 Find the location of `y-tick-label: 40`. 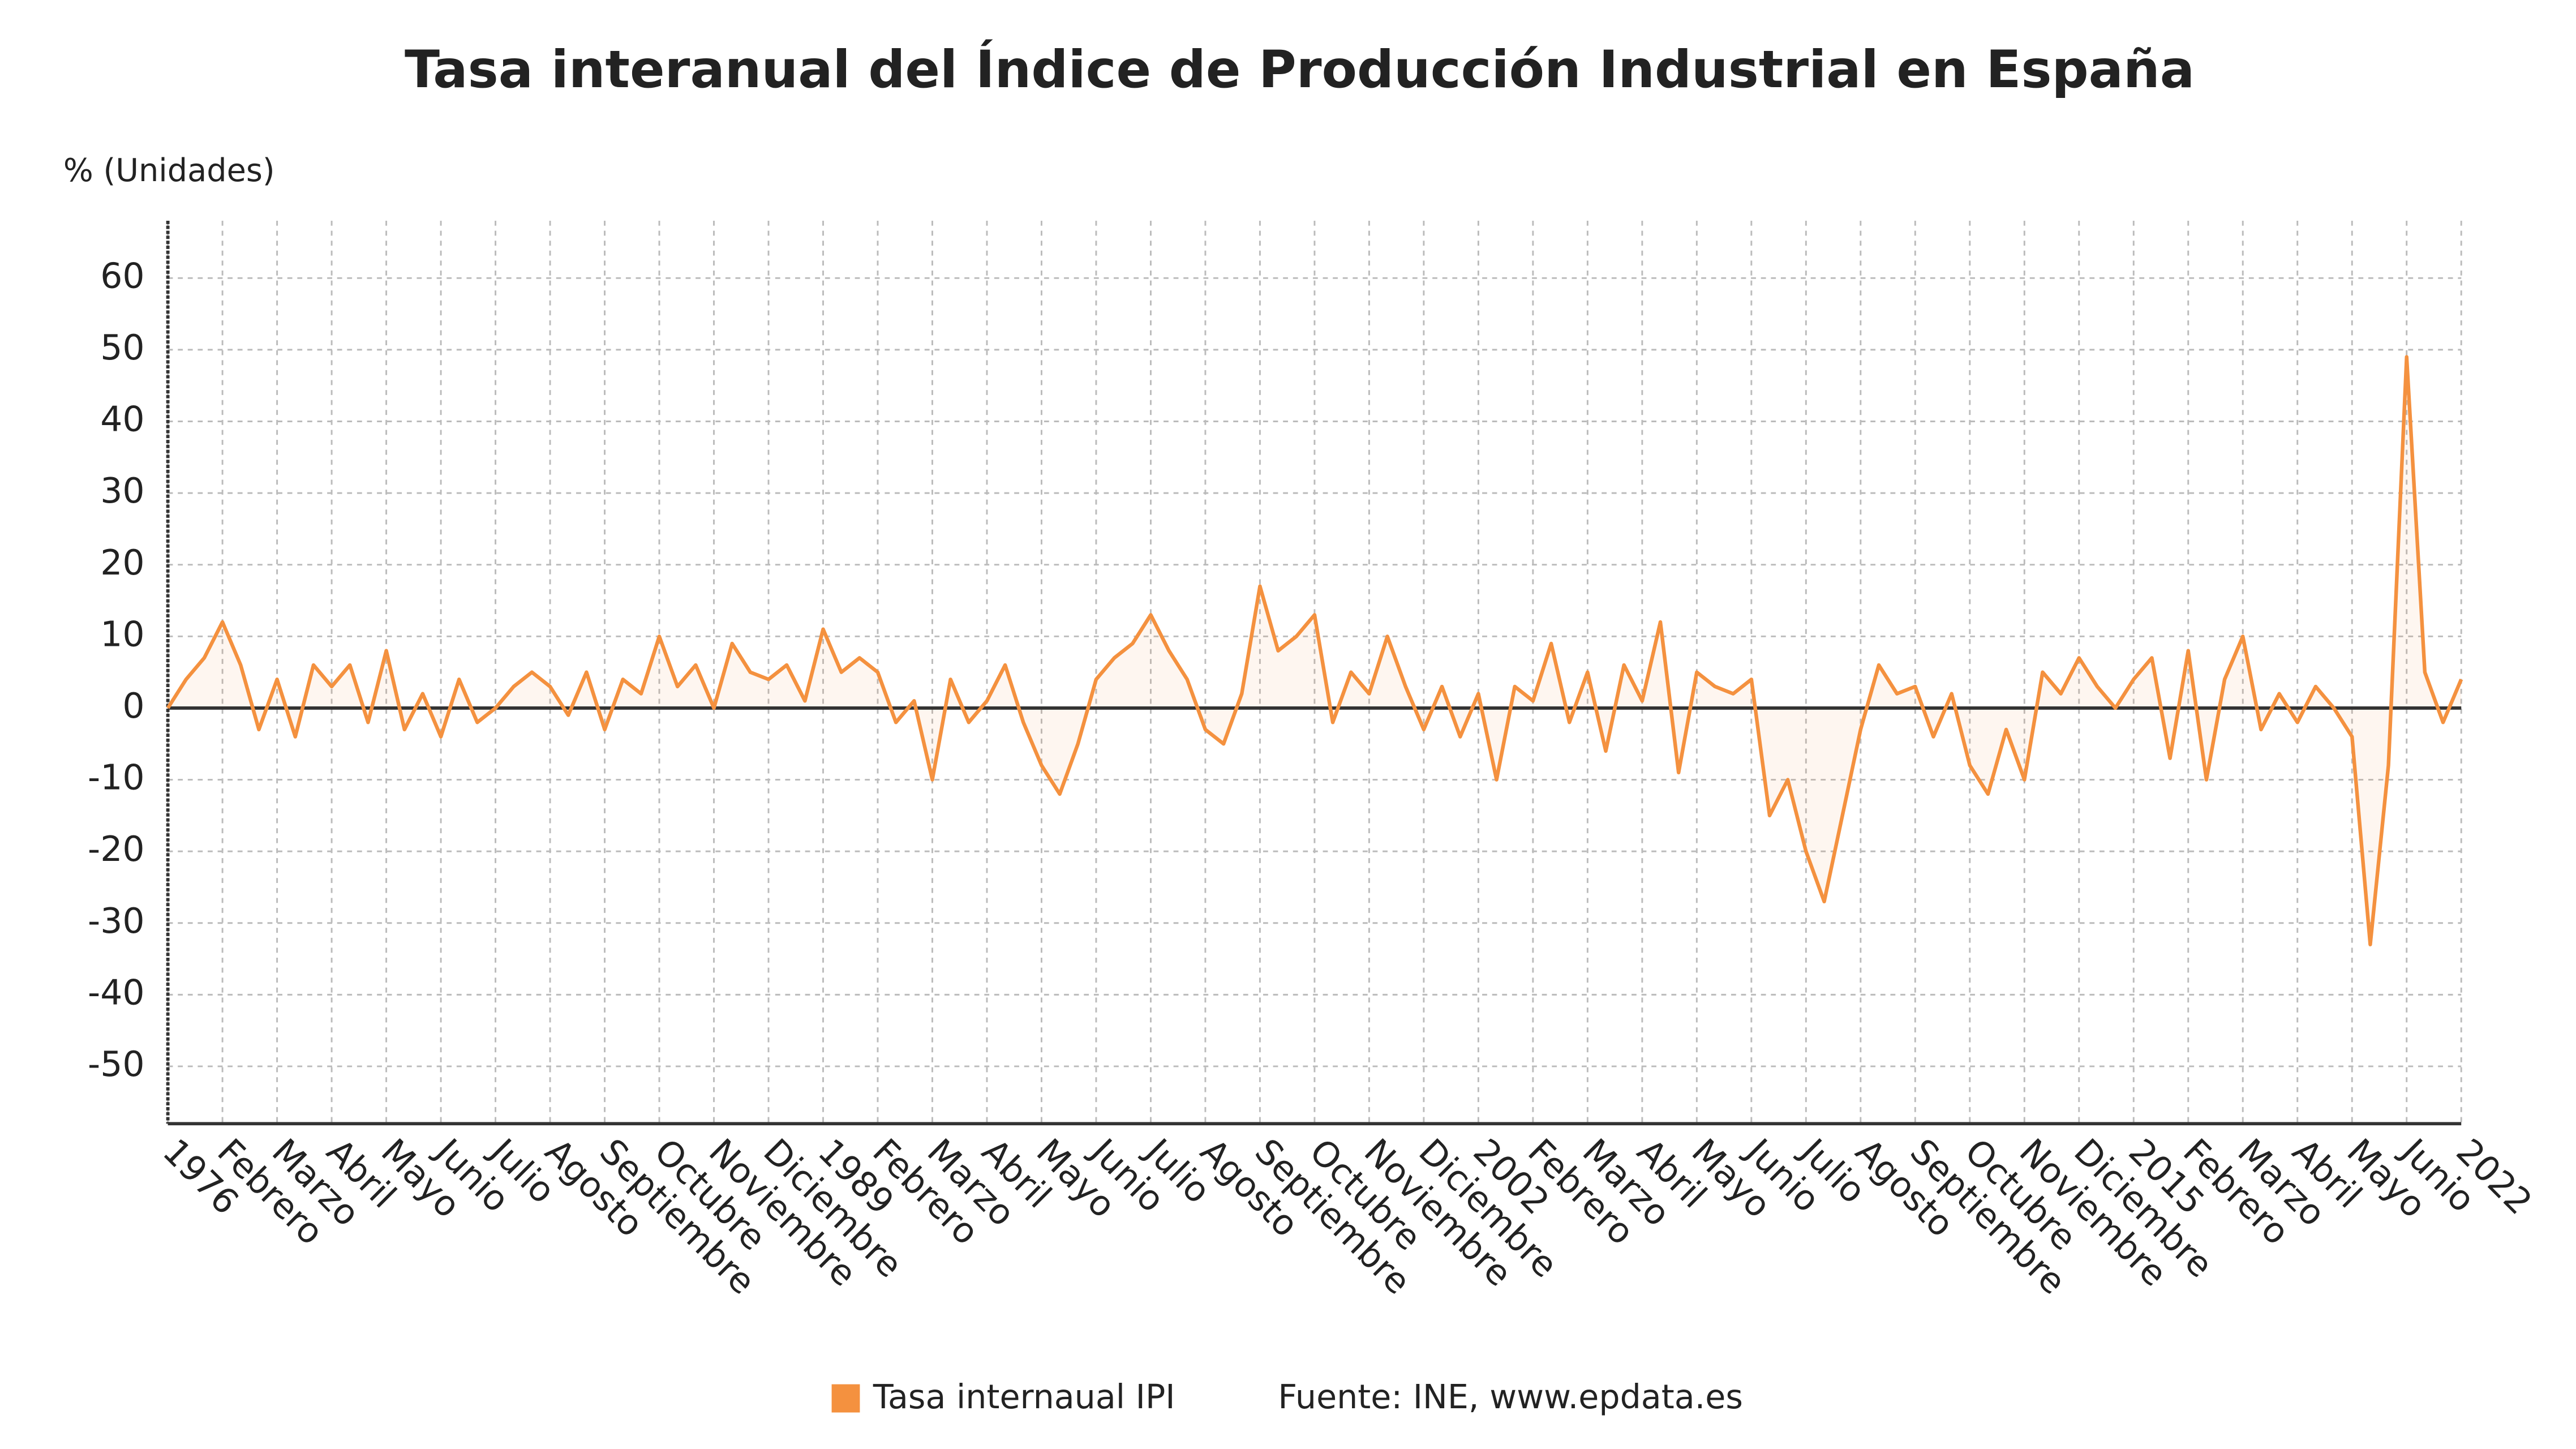

y-tick-label: 40 is located at coordinates (122, 419).